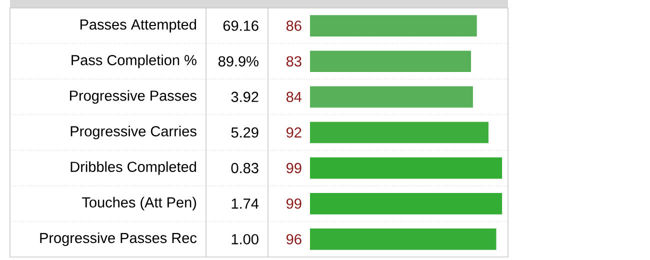  What do you see at coordinates (294, 25) in the screenshot?
I see `data-label: 86` at bounding box center [294, 25].